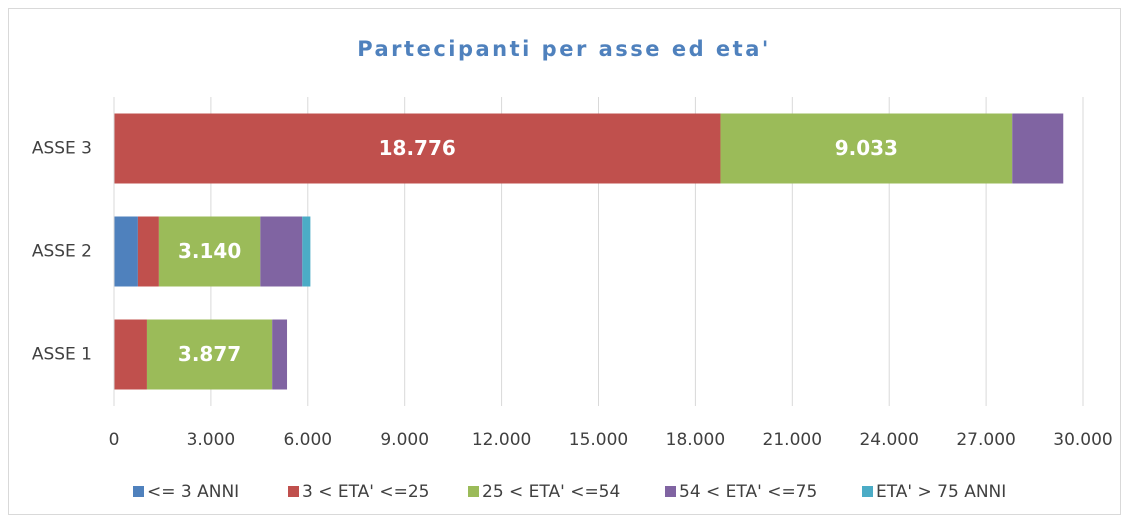 This screenshot has width=1129, height=523. Describe the element at coordinates (62, 149) in the screenshot. I see `y-tick-label: ASSE 3` at that location.